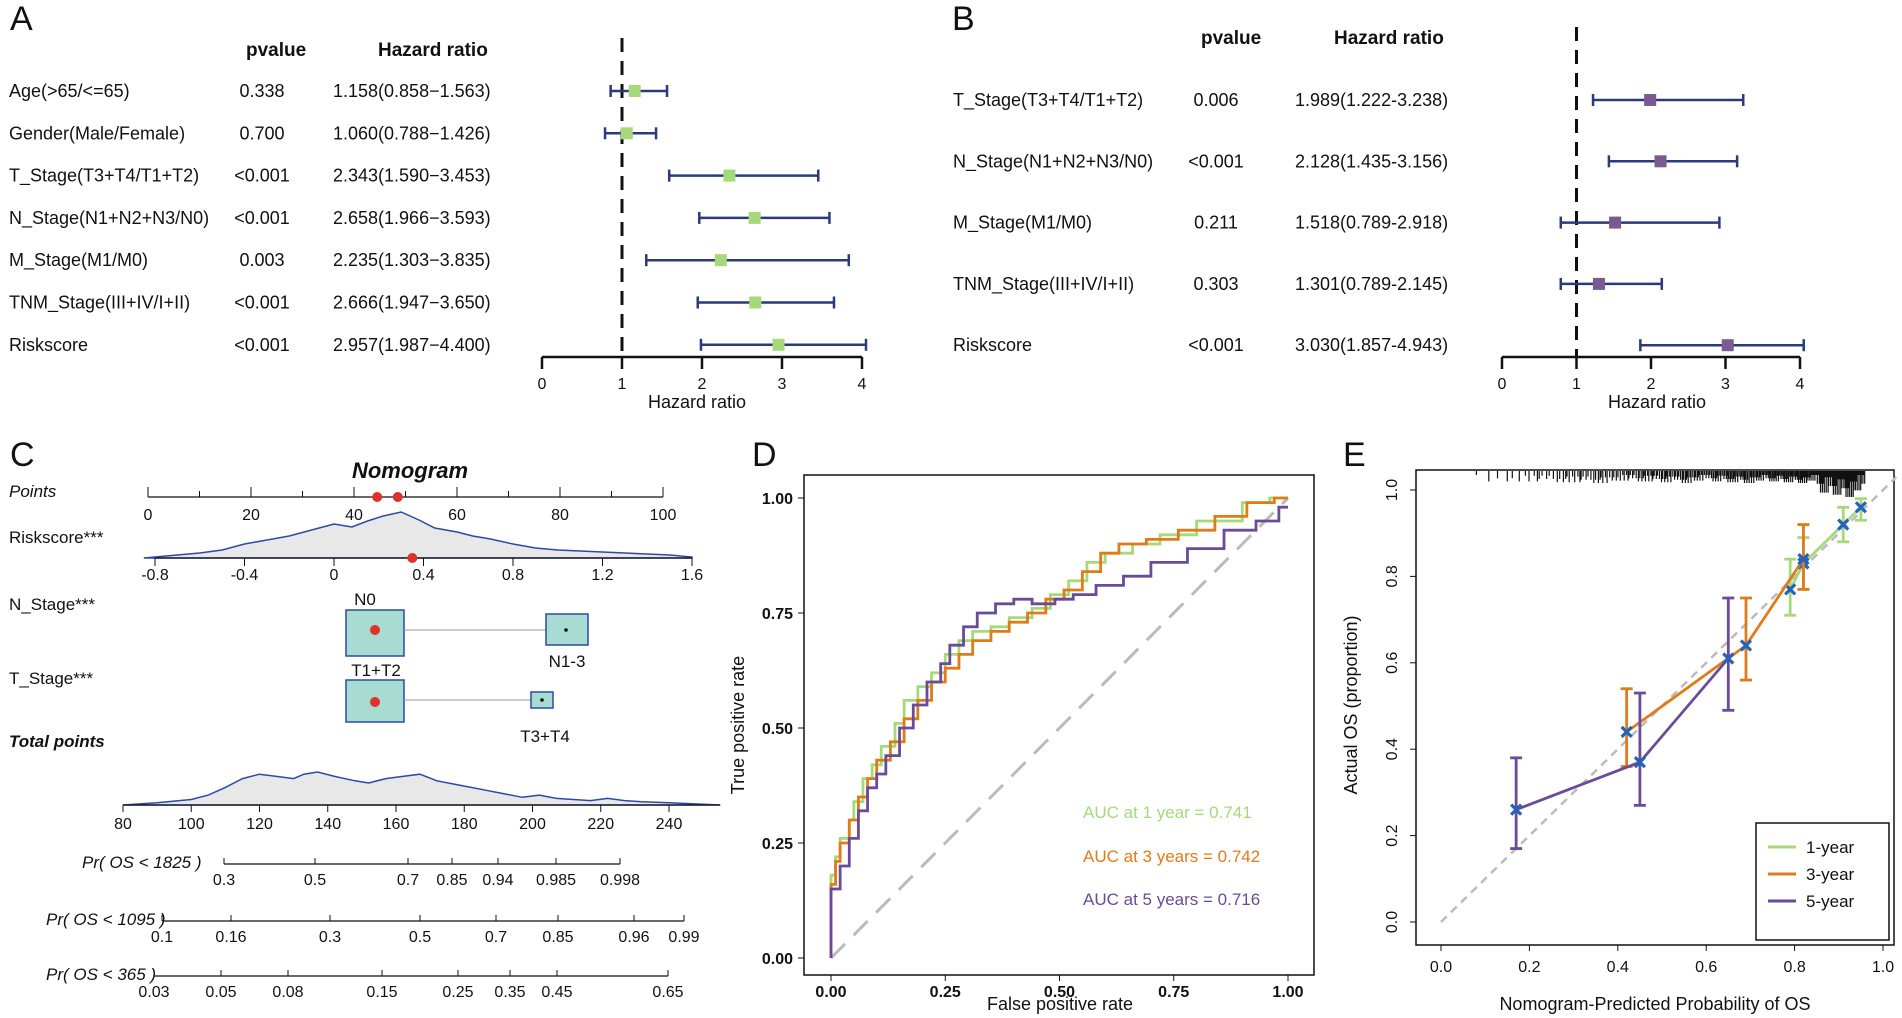 Image resolution: width=1902 pixels, height=1018 pixels. What do you see at coordinates (78, 260) in the screenshot?
I see `forest-row-label: M_Stage(M1/M0)` at bounding box center [78, 260].